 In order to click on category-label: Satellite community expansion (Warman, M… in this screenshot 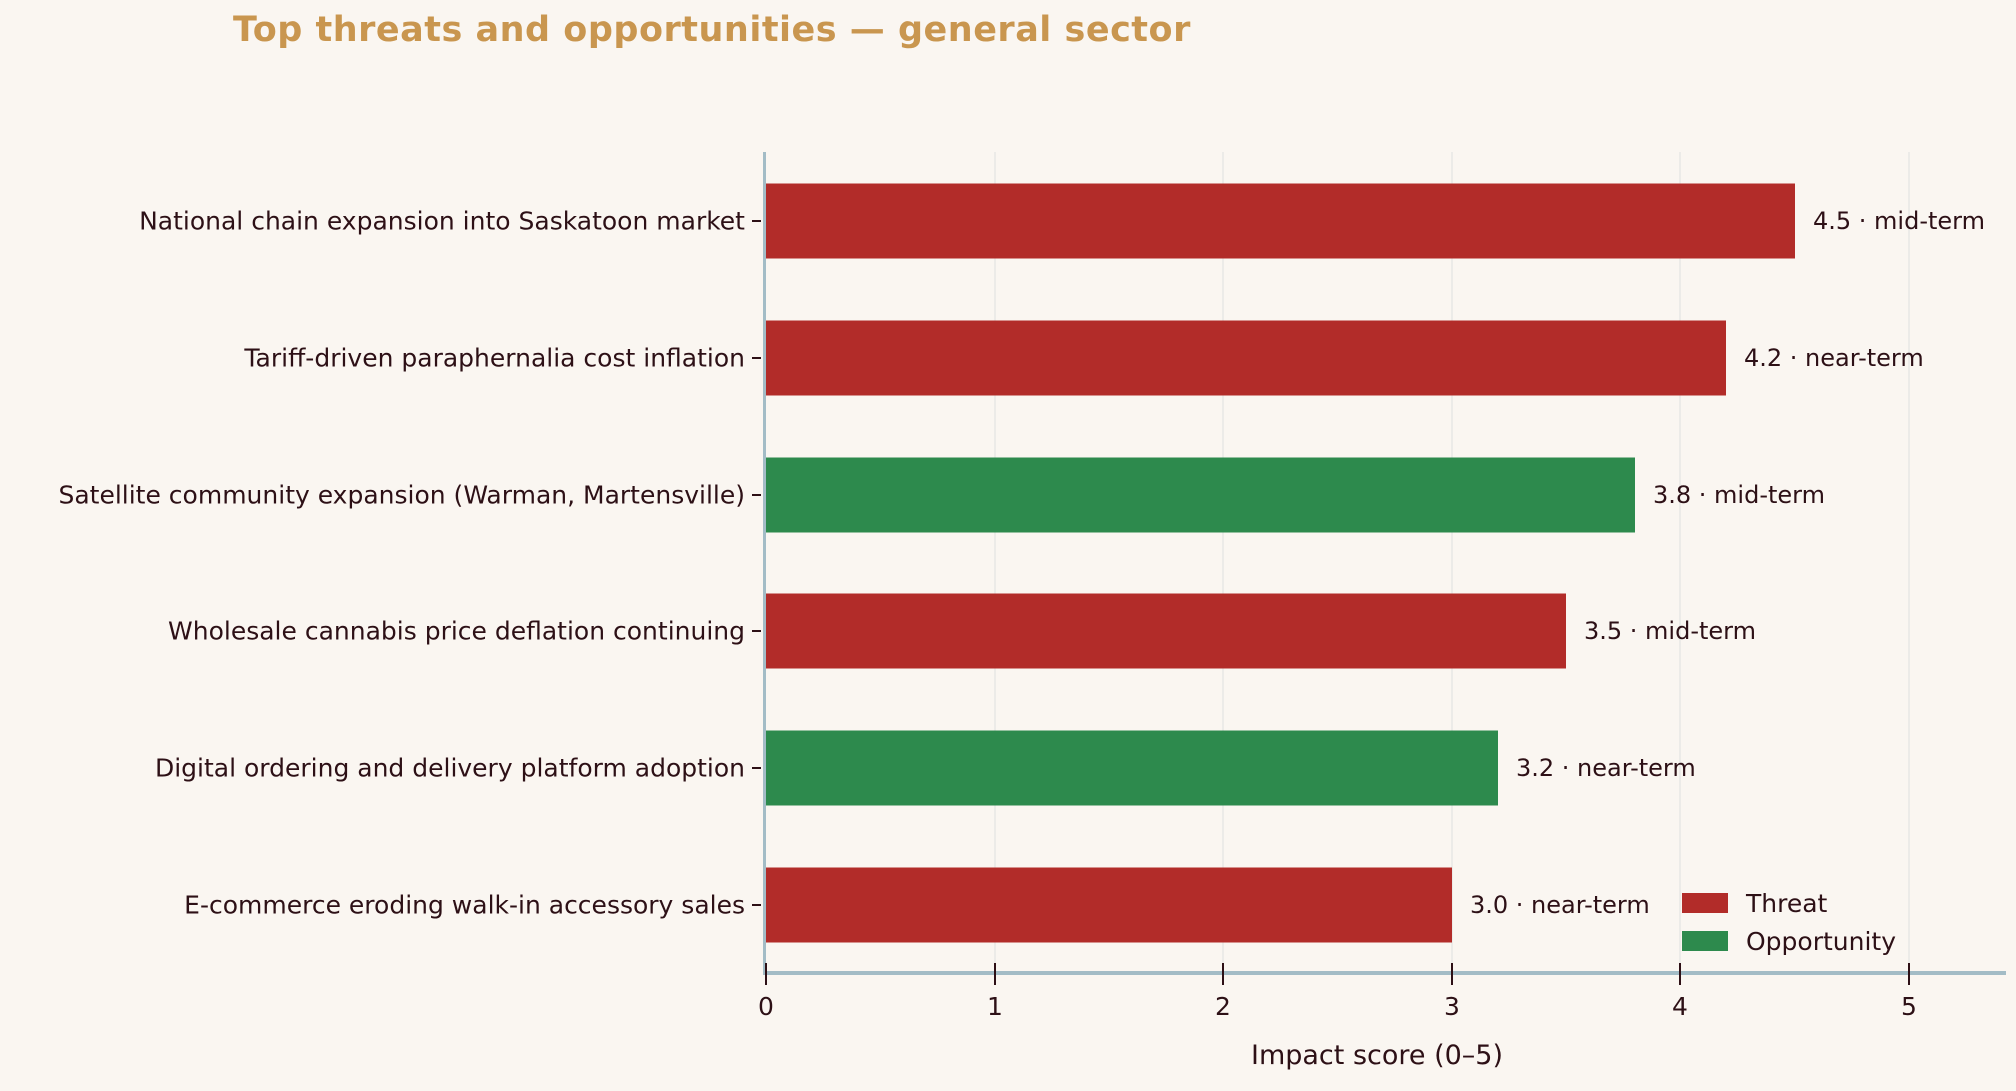, I will do `click(401, 494)`.